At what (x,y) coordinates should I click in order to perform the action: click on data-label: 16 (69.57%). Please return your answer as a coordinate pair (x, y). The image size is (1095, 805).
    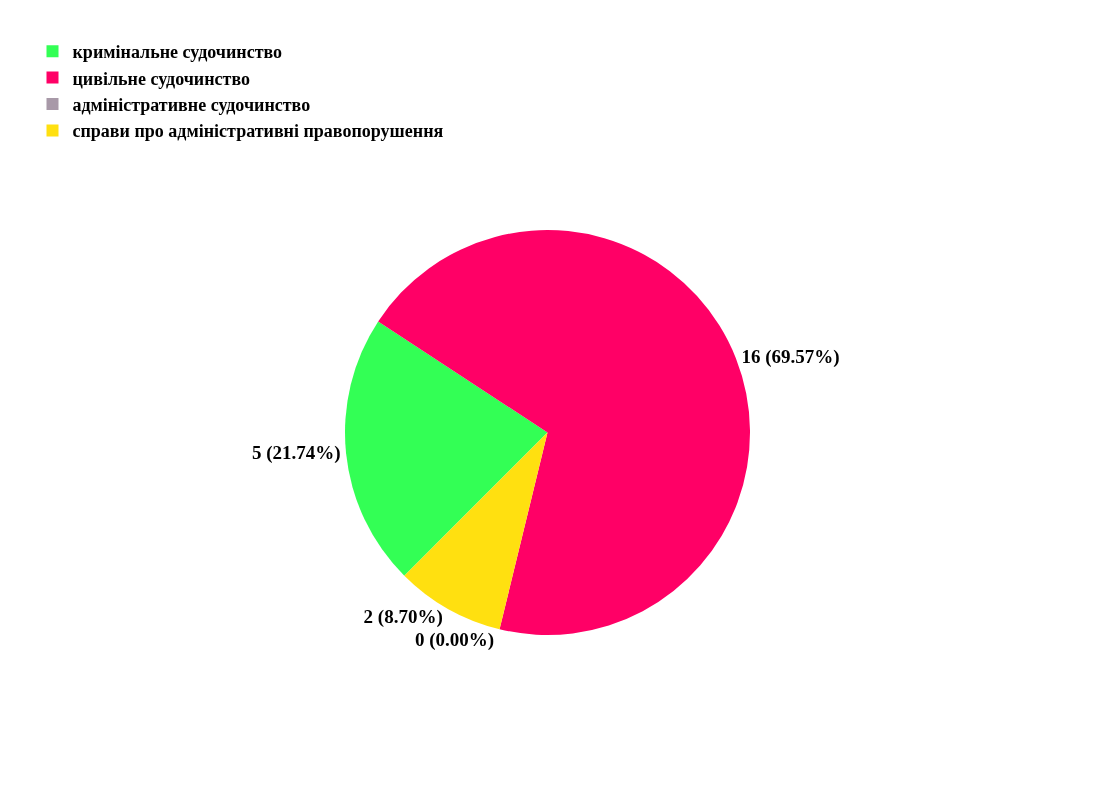
    Looking at the image, I should click on (790, 356).